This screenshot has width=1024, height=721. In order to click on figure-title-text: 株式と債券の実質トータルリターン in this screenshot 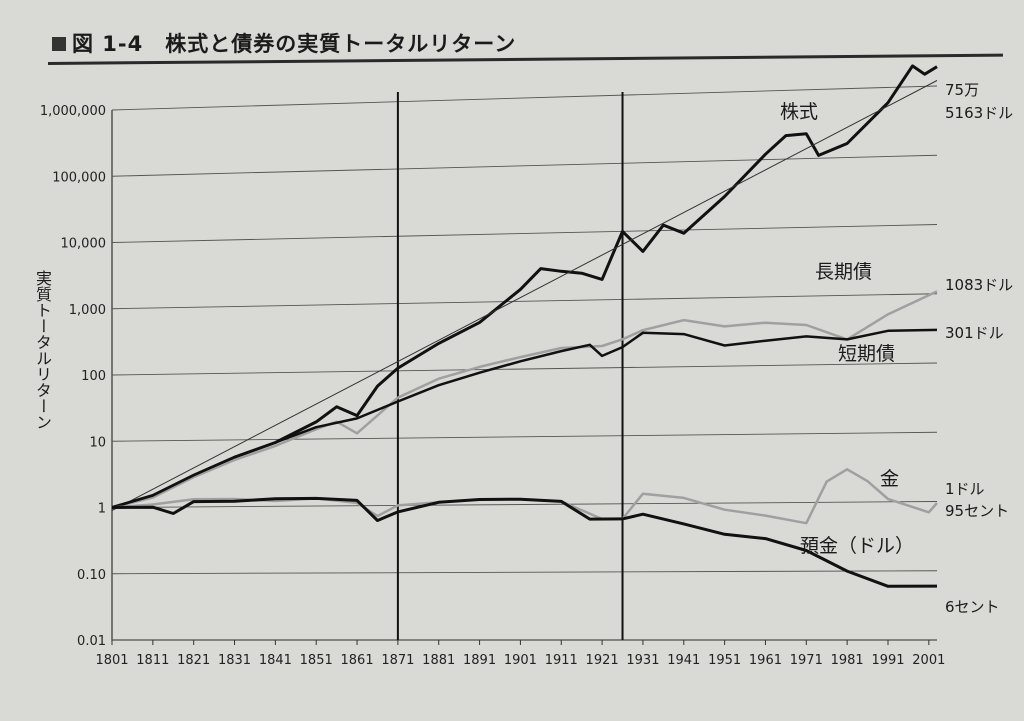, I will do `click(341, 44)`.